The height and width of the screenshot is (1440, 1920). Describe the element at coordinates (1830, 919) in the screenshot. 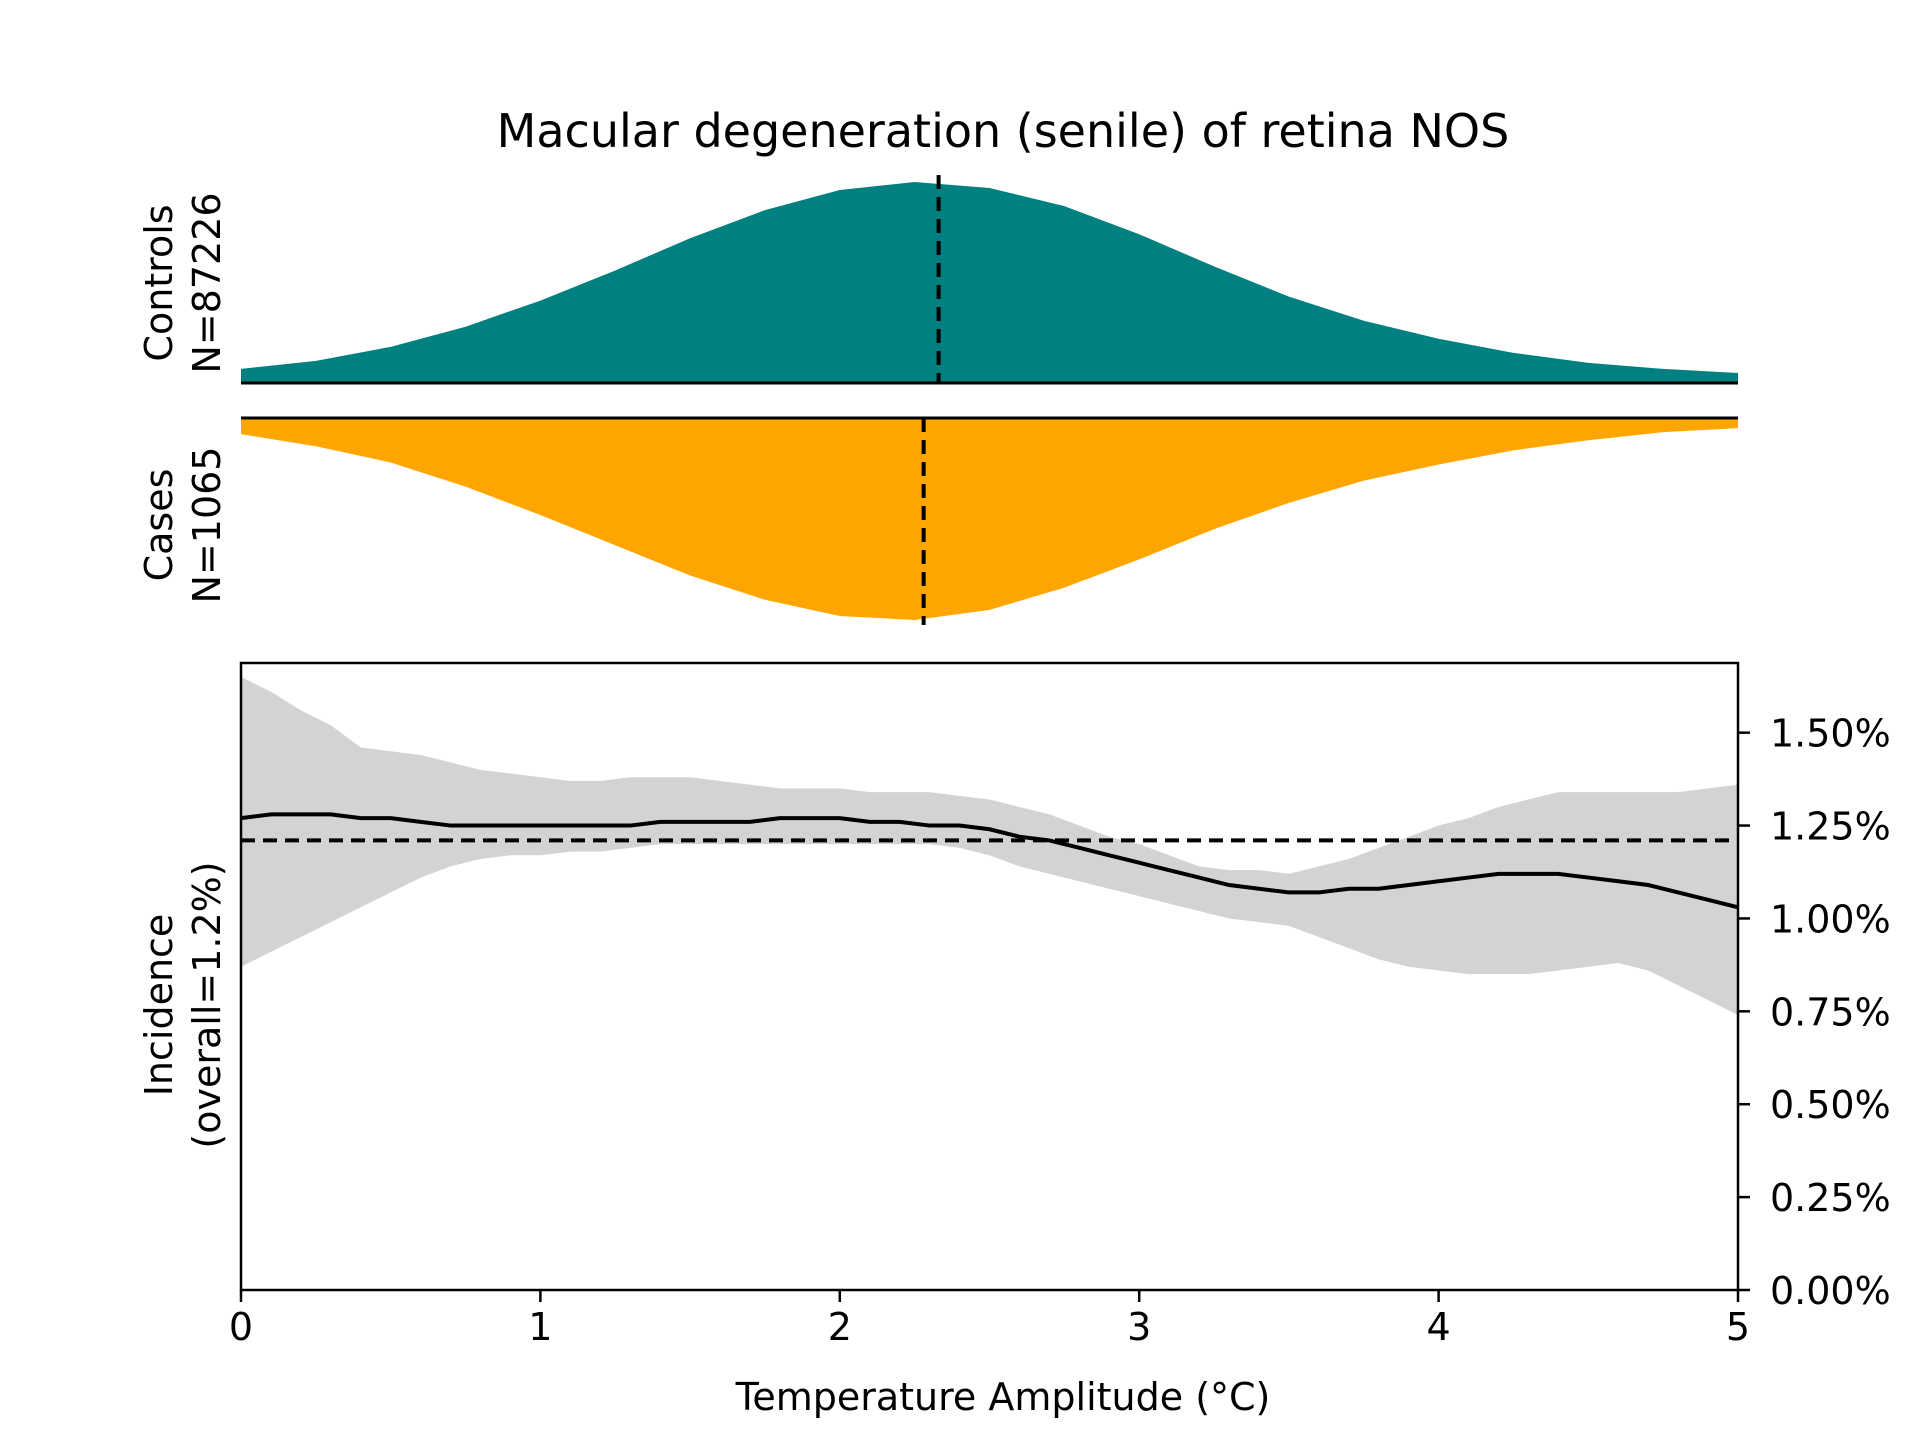

I see `y-tick-label: 1.00%` at that location.